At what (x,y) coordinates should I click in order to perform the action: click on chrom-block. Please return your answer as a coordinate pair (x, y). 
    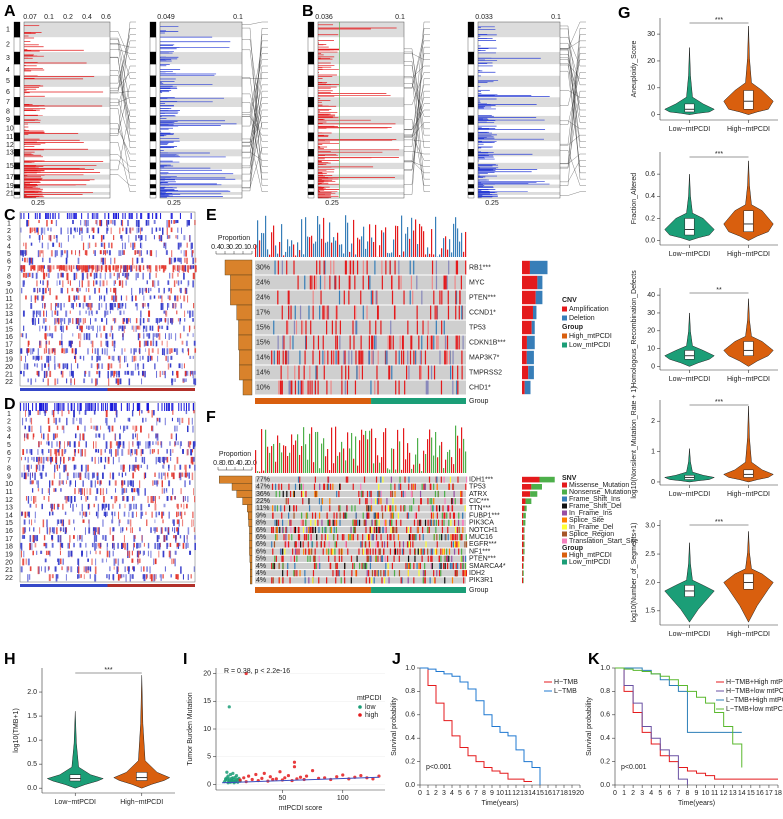
    Looking at the image, I should click on (153, 177).